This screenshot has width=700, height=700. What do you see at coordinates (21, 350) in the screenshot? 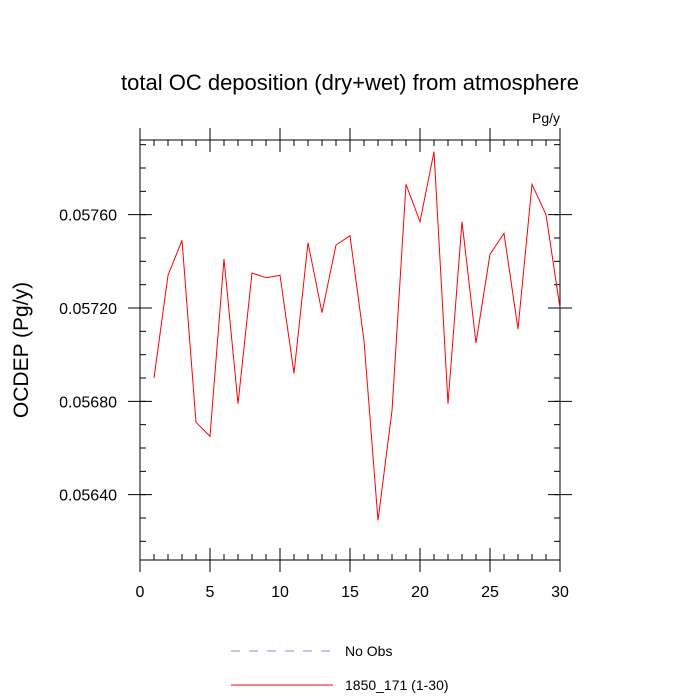
I see `y-axis-label: OCDEP (Pg/y)` at bounding box center [21, 350].